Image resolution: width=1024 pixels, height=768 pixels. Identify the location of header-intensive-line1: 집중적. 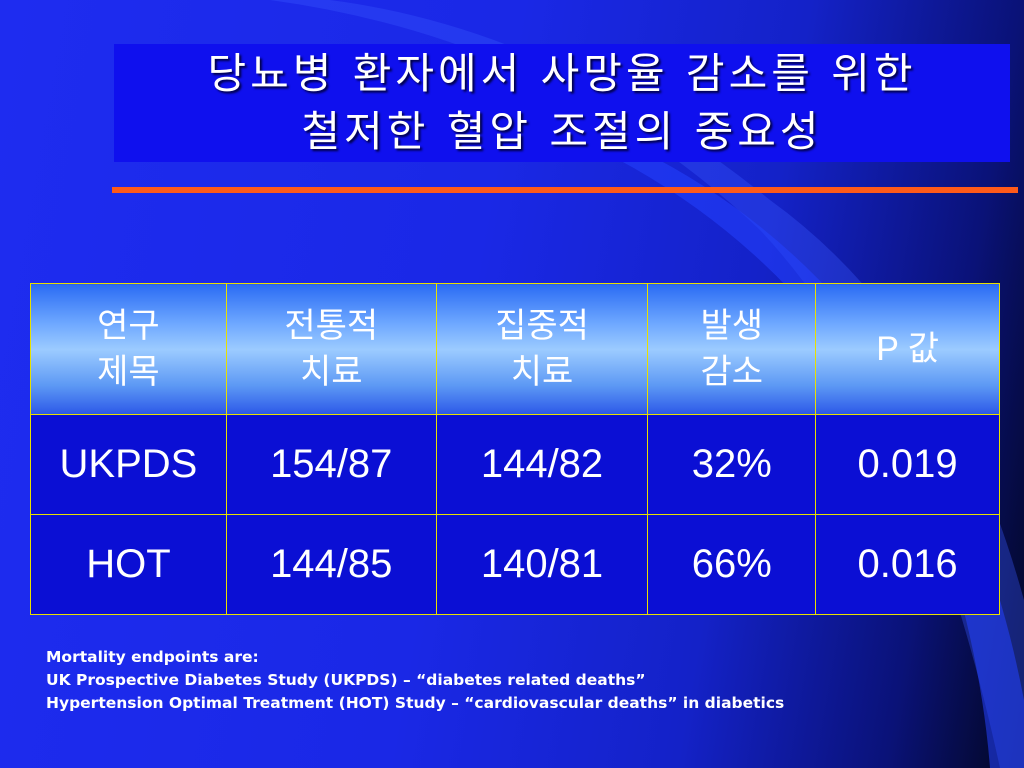
(542, 326).